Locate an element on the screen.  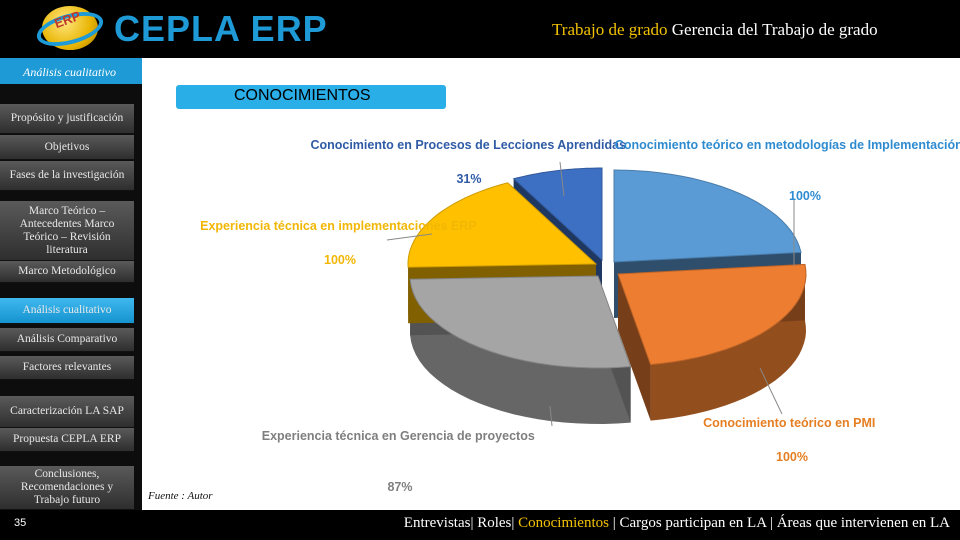
sidebar-item-analisis-cualitativo: Análisis cualitativo is located at coordinates (67, 311).